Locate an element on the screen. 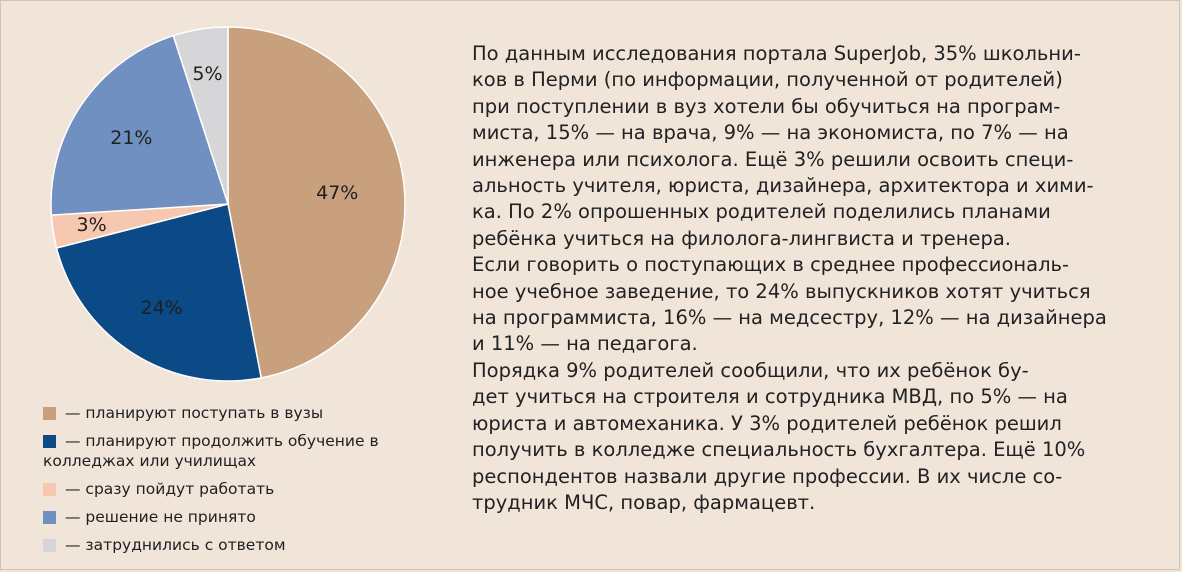 The width and height of the screenshot is (1182, 572). article-line: и 11% — на педагога. is located at coordinates (585, 344).